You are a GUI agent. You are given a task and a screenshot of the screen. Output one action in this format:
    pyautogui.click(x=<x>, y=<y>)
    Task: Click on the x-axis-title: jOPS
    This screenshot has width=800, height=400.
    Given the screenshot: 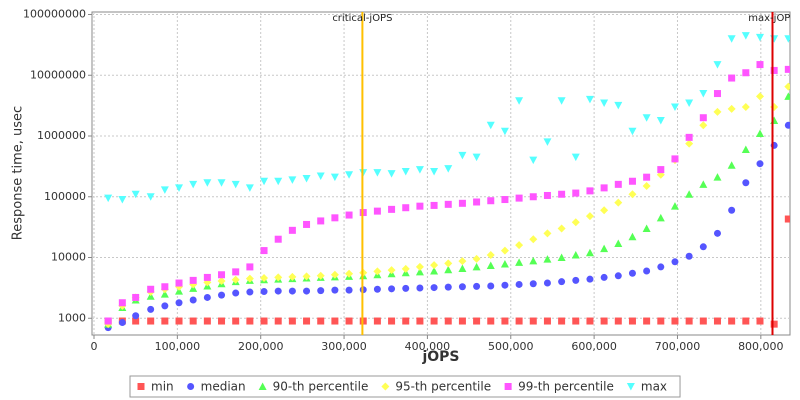 What is the action you would take?
    pyautogui.click(x=440, y=357)
    